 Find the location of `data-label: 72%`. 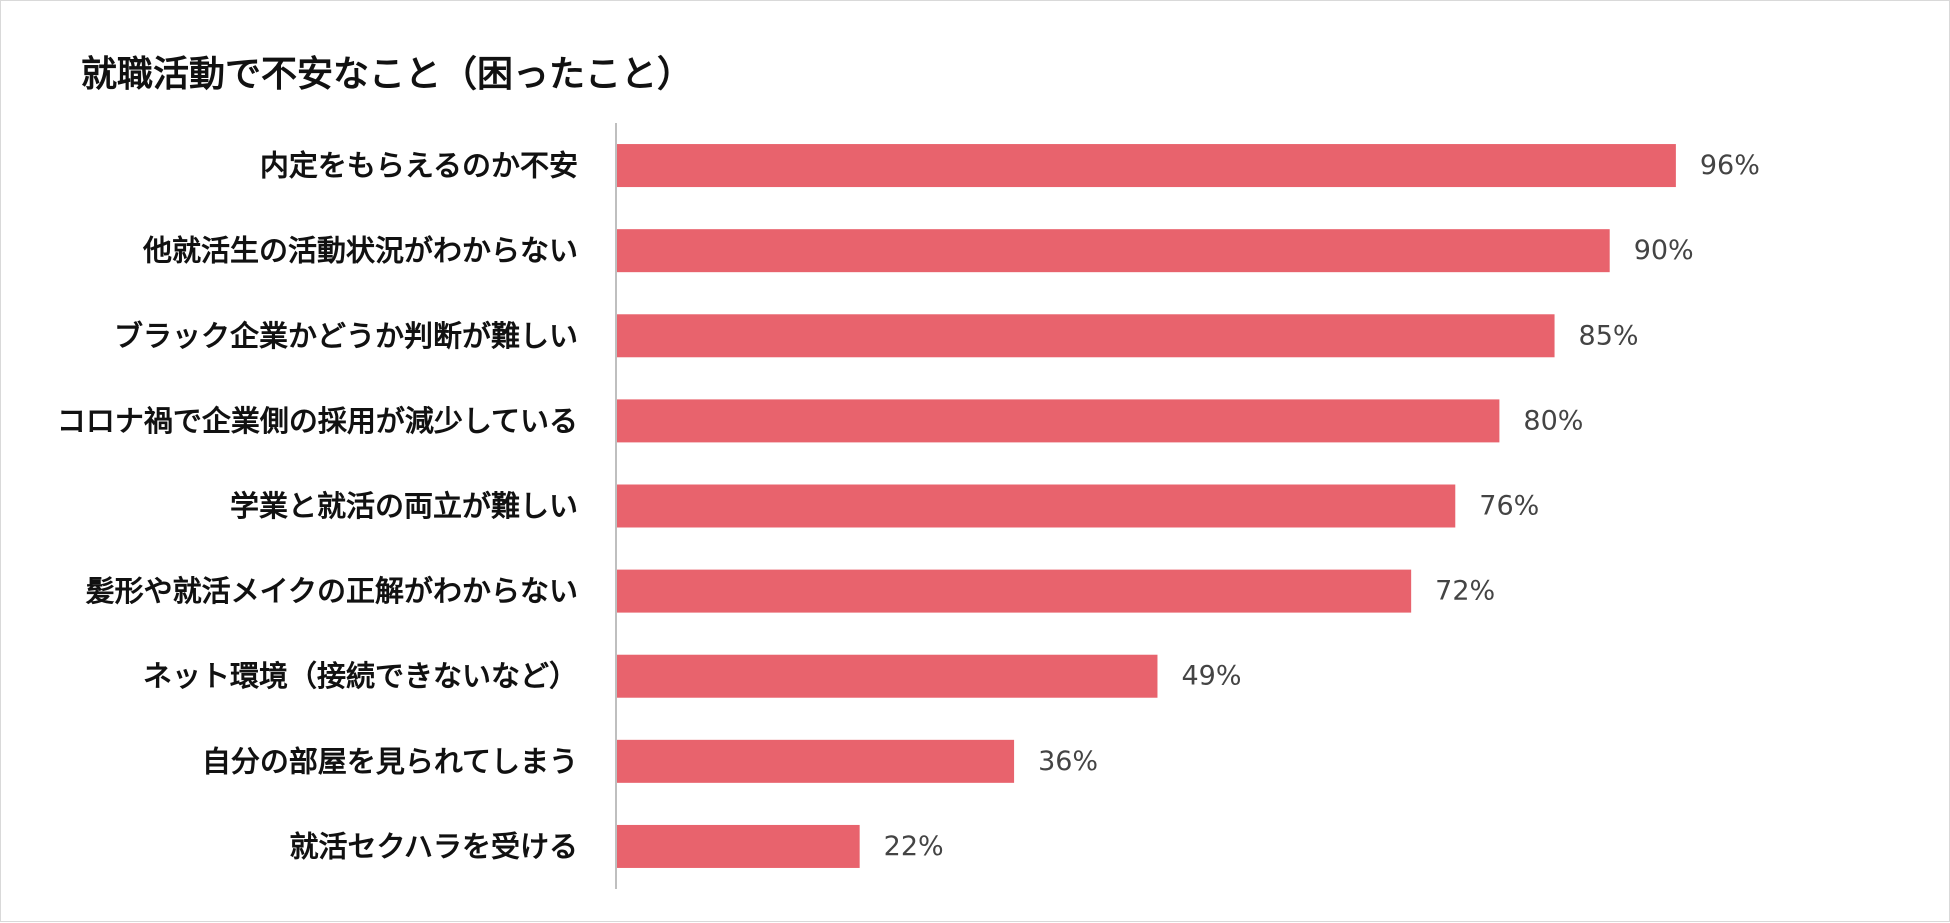

data-label: 72% is located at coordinates (1465, 591).